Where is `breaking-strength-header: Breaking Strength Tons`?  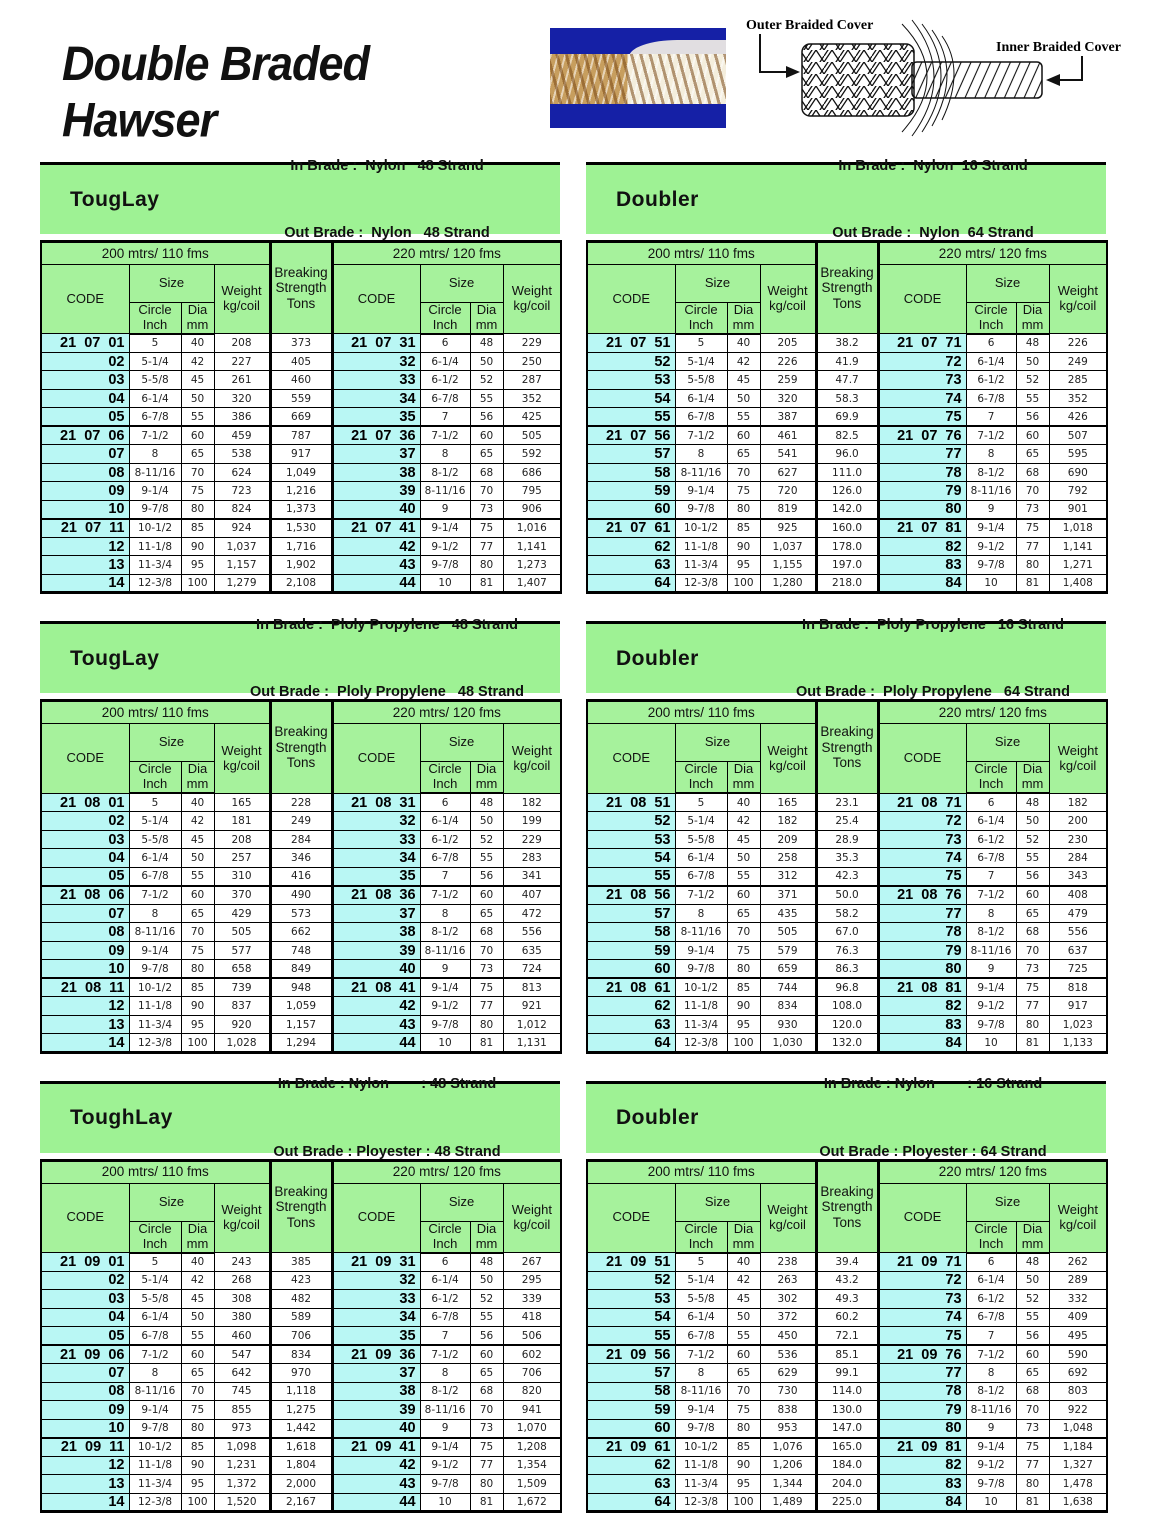
breaking-strength-header: Breaking Strength Tons is located at coordinates (301, 1206).